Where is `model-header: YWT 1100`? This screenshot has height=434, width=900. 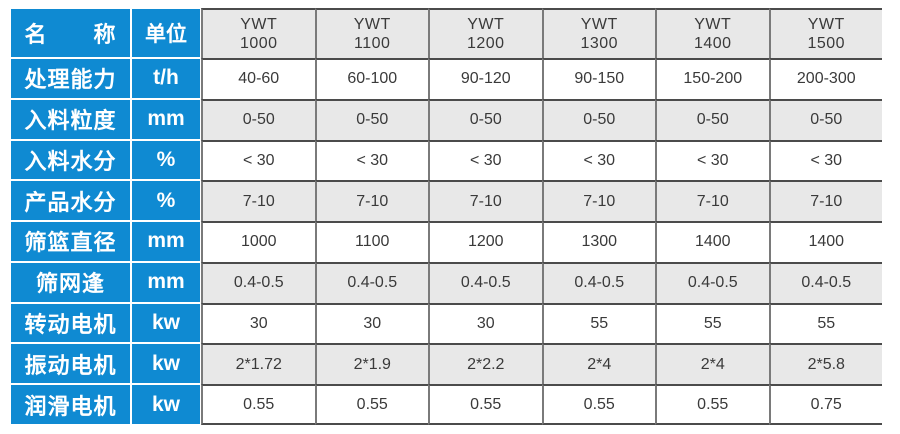
model-header: YWT 1100 is located at coordinates (371, 33).